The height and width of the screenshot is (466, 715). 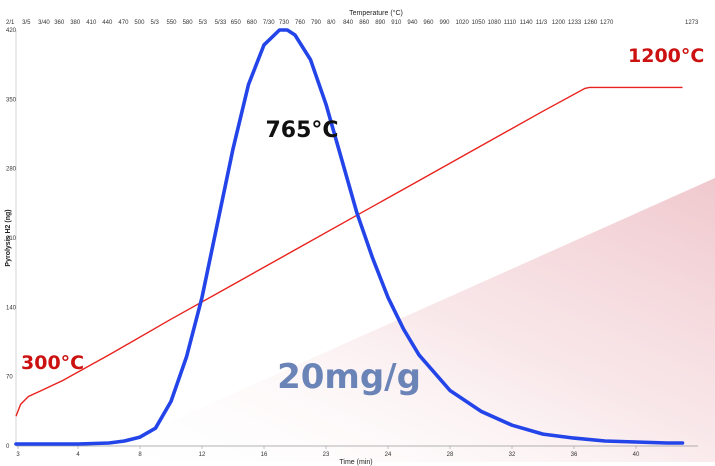 I want to click on top-tick-label: 7/30, so click(x=269, y=23).